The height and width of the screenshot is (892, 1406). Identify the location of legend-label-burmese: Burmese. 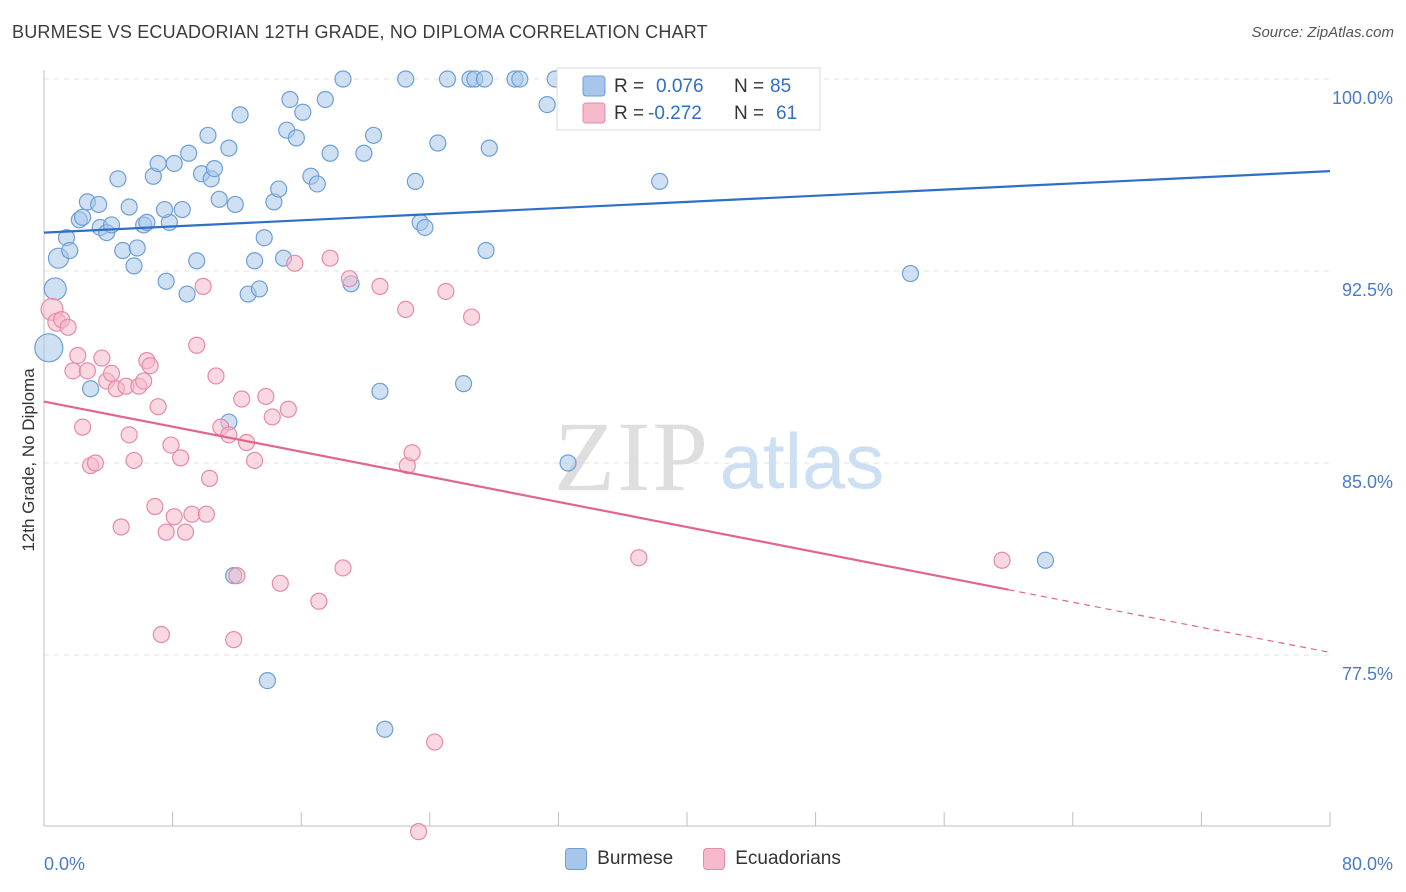
(635, 858).